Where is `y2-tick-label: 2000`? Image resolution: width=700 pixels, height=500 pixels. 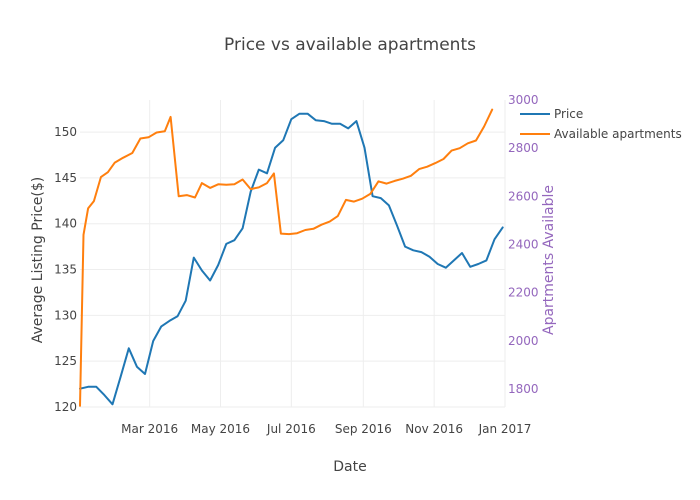
y2-tick-label: 2000 is located at coordinates (523, 341).